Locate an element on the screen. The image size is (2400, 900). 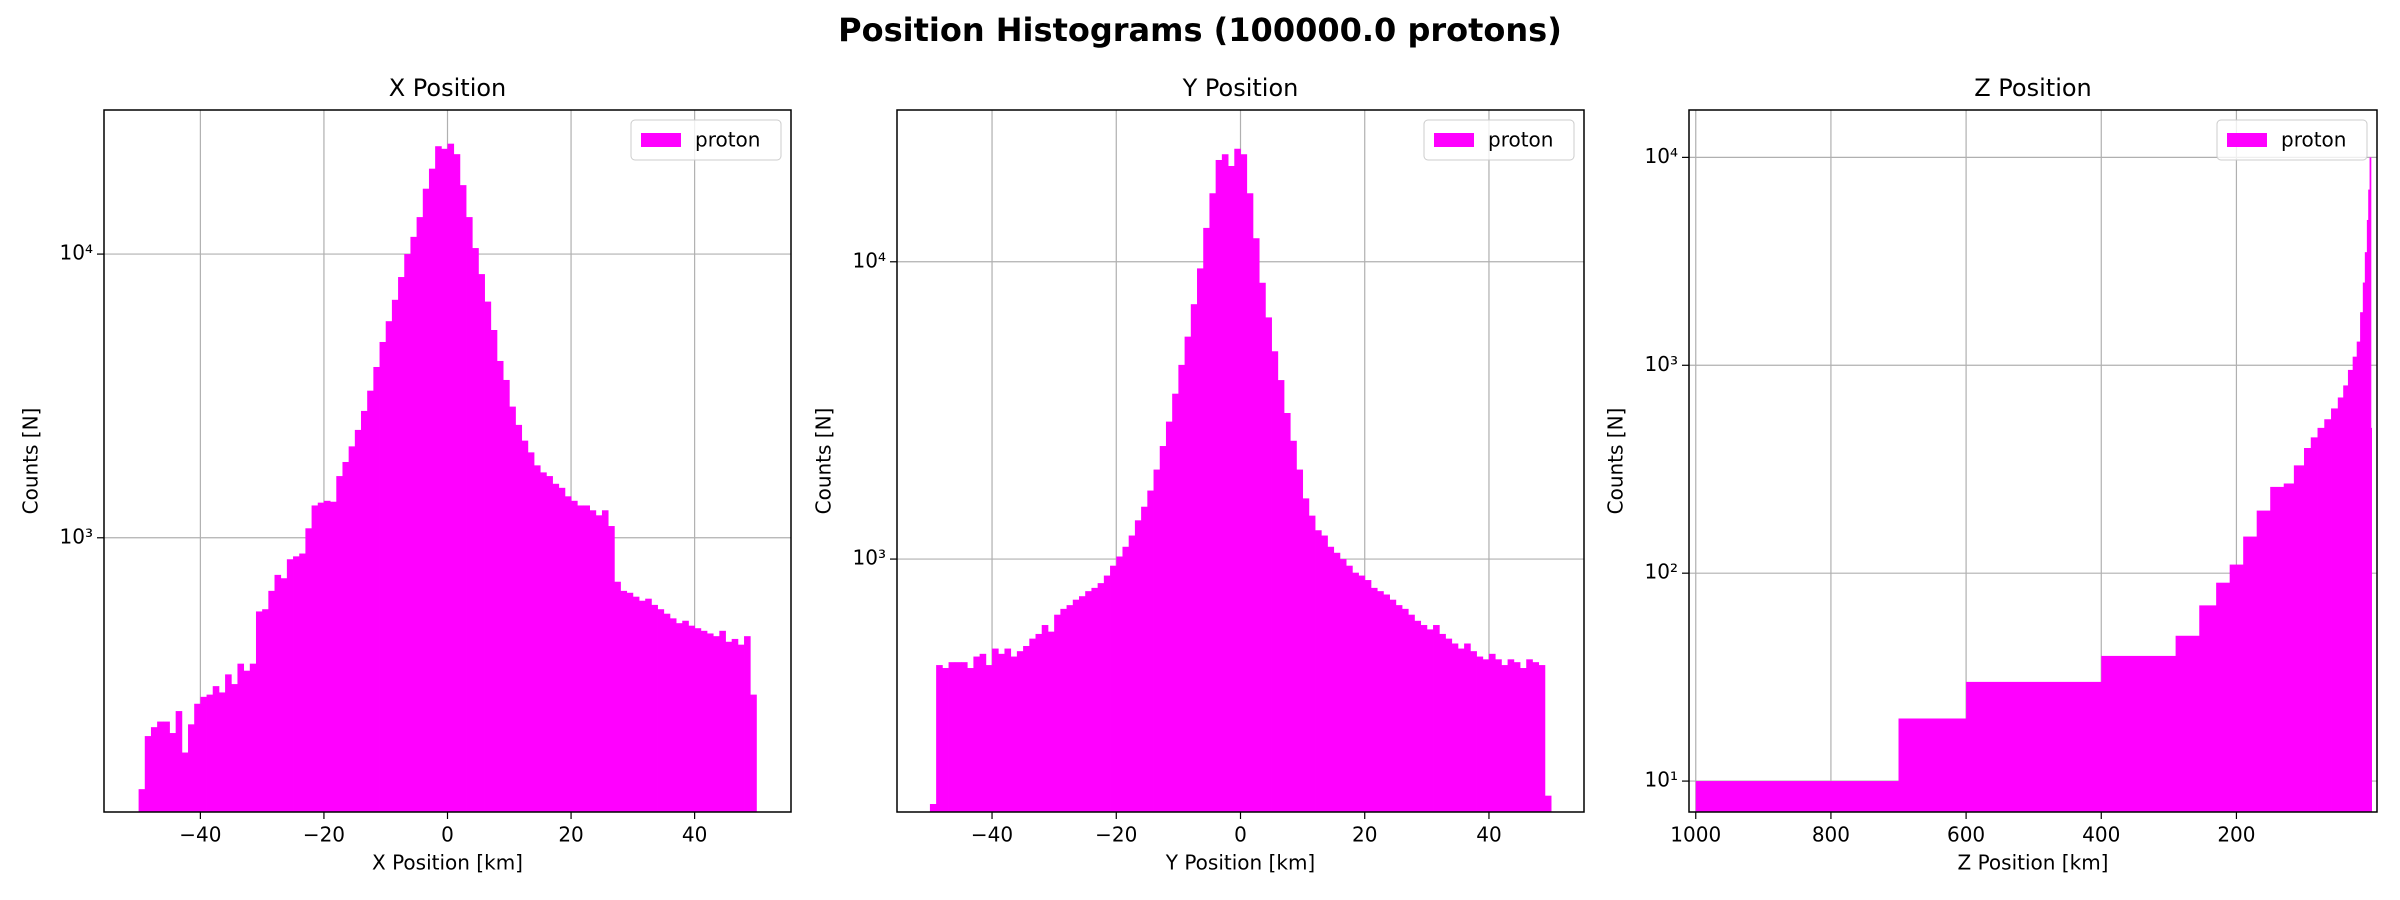
x-axis-label: X Position [km] is located at coordinates (447, 863).